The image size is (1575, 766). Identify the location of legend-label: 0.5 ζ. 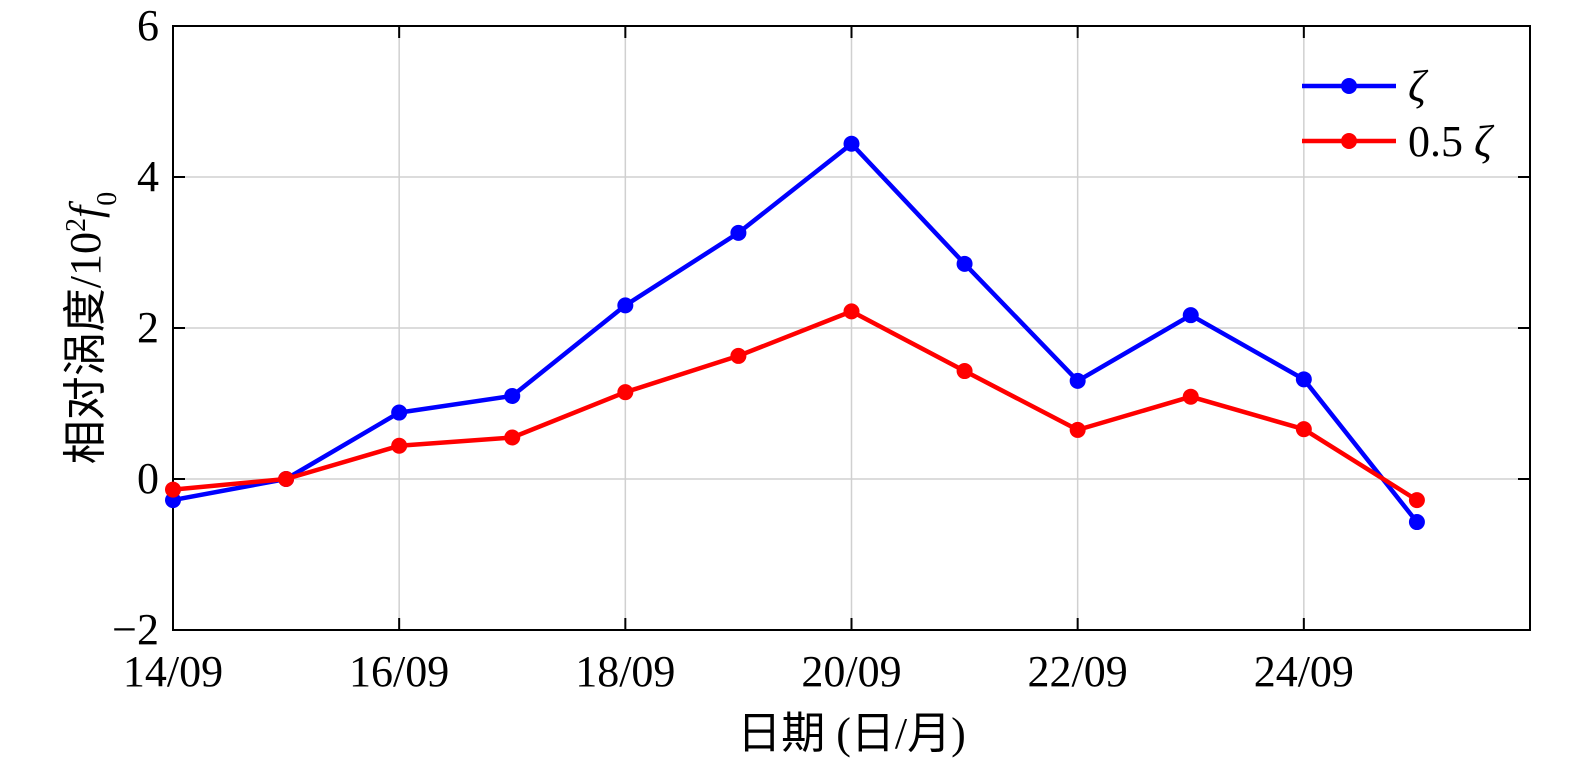
(1451, 141).